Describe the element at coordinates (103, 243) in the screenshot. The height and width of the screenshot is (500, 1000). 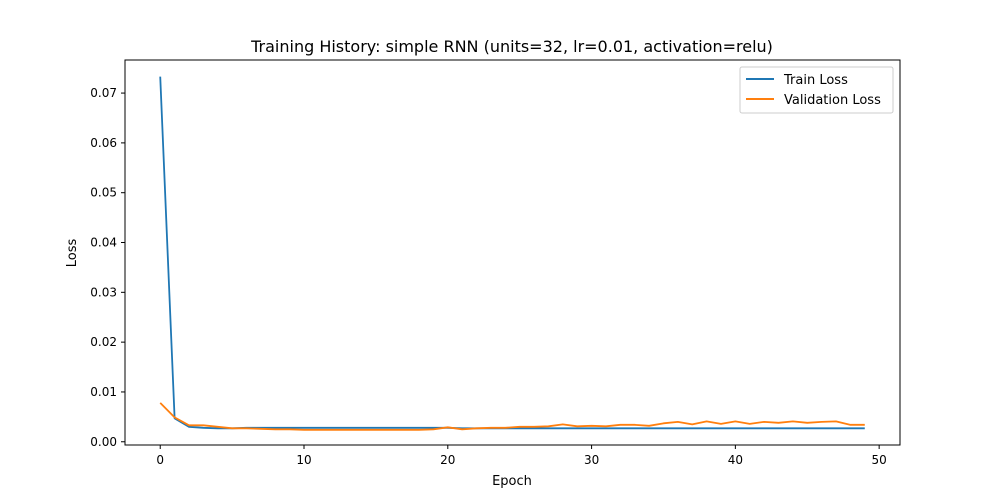
I see `y-tick-label: 0.04` at that location.